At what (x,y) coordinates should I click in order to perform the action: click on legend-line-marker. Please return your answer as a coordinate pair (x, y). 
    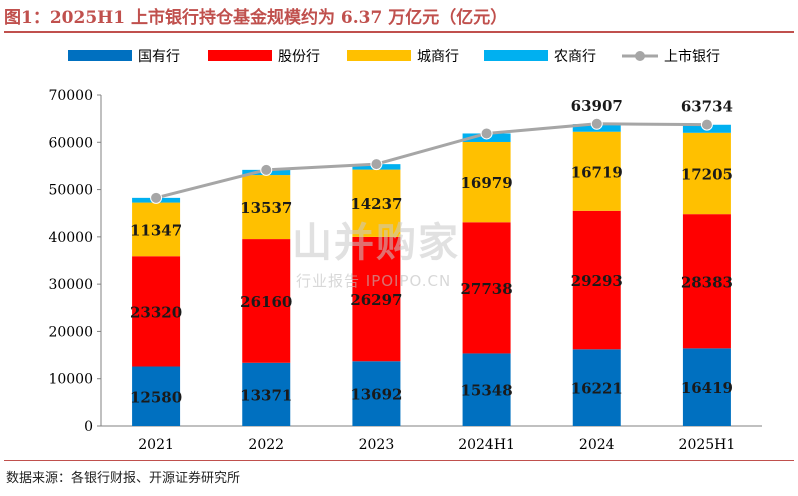
    Looking at the image, I should click on (640, 56).